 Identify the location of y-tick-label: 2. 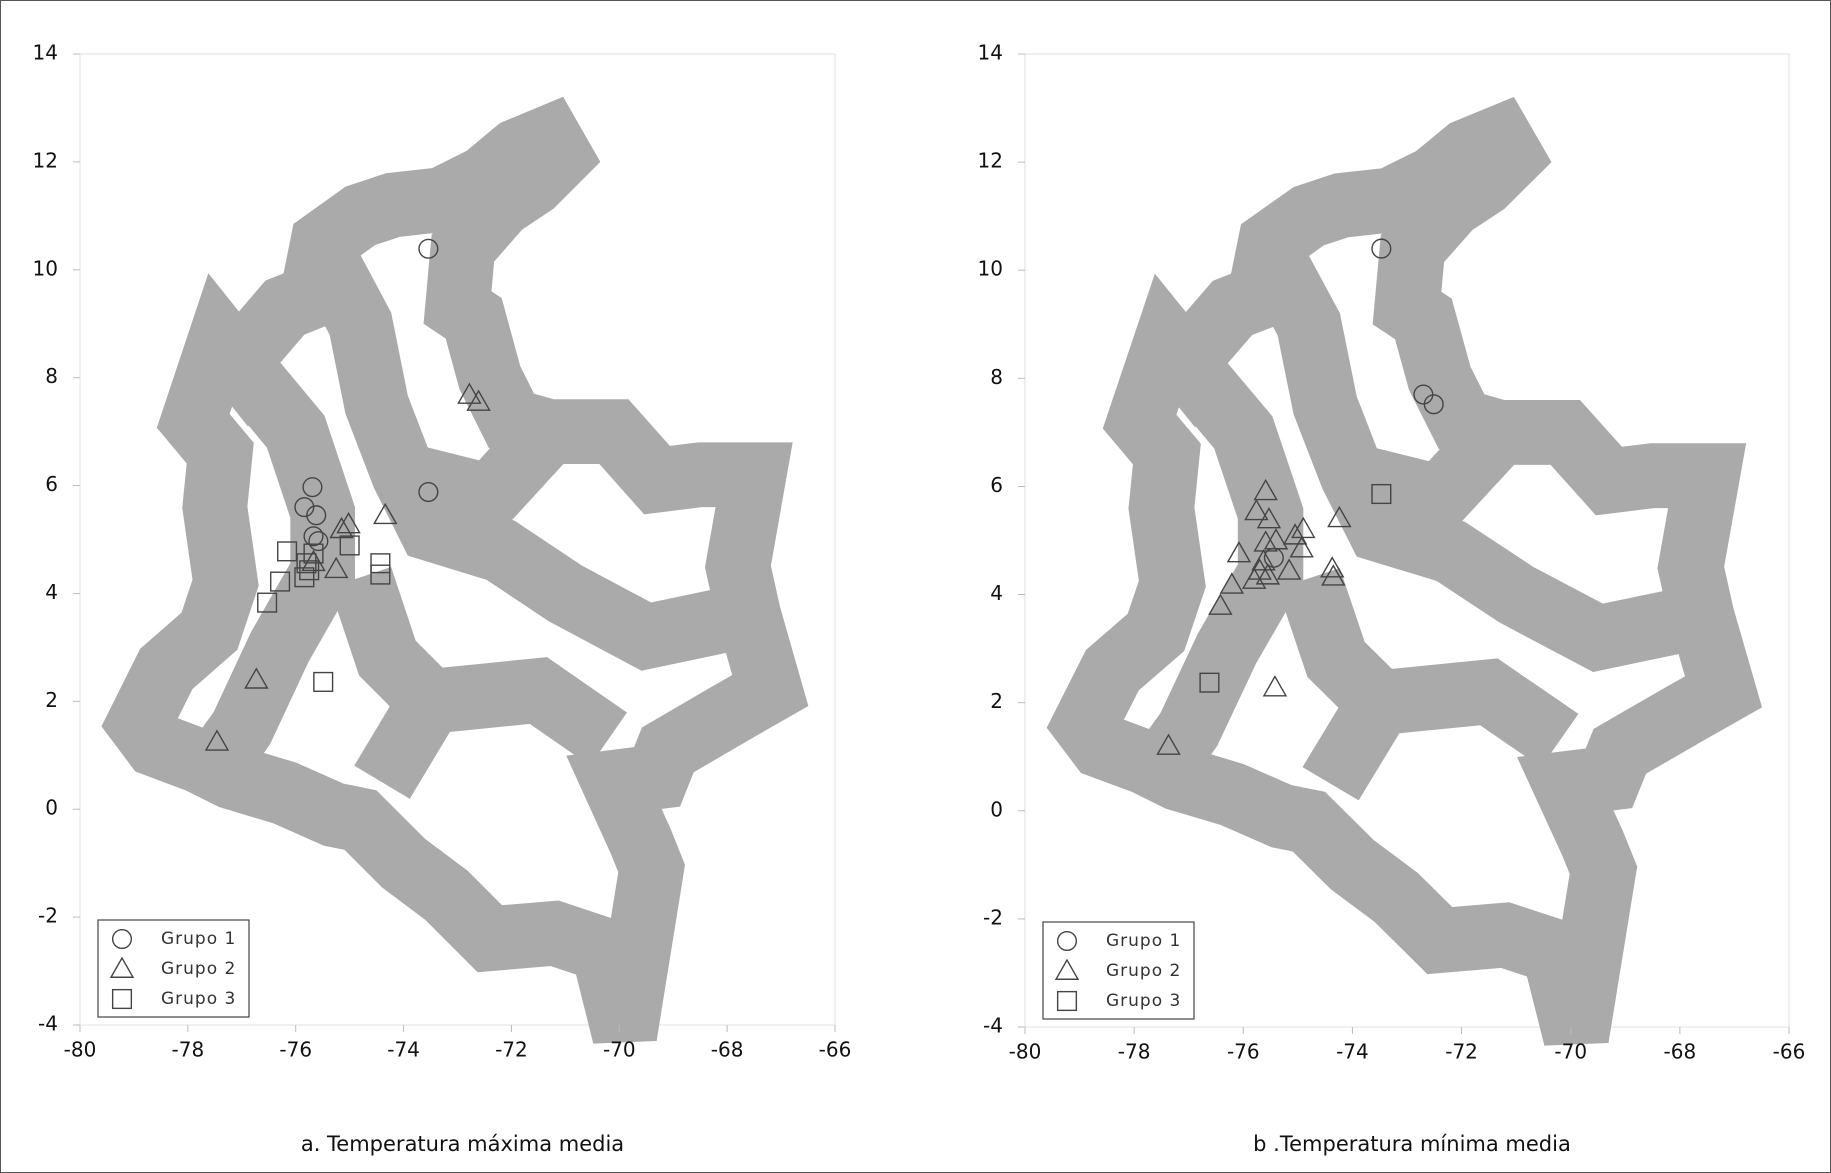
(51, 700).